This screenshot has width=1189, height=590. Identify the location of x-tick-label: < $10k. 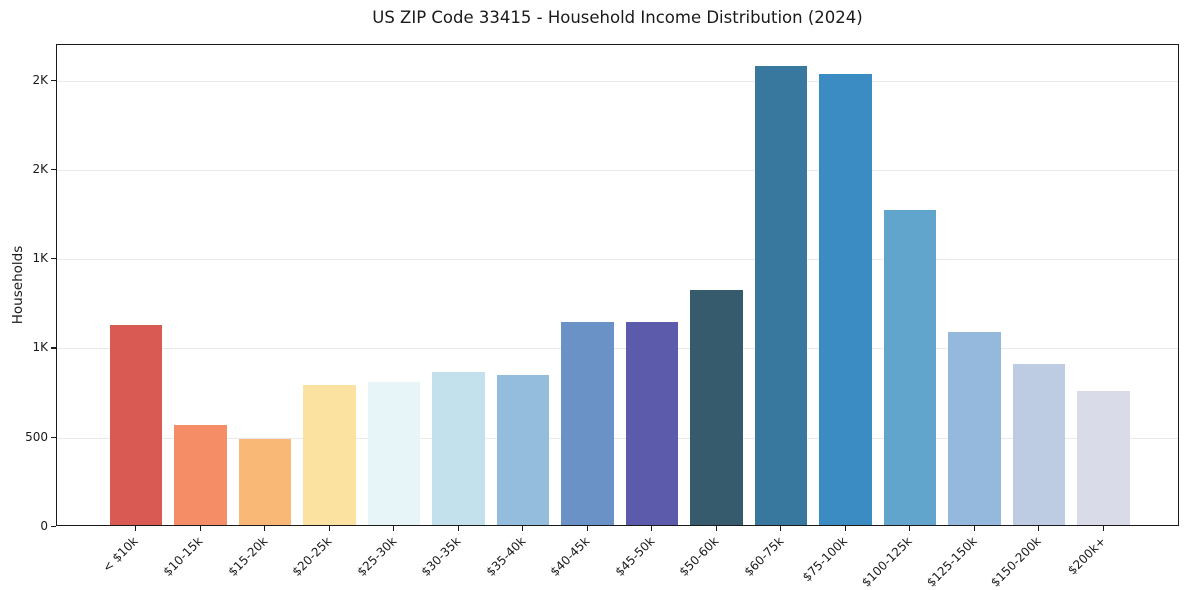
(120, 554).